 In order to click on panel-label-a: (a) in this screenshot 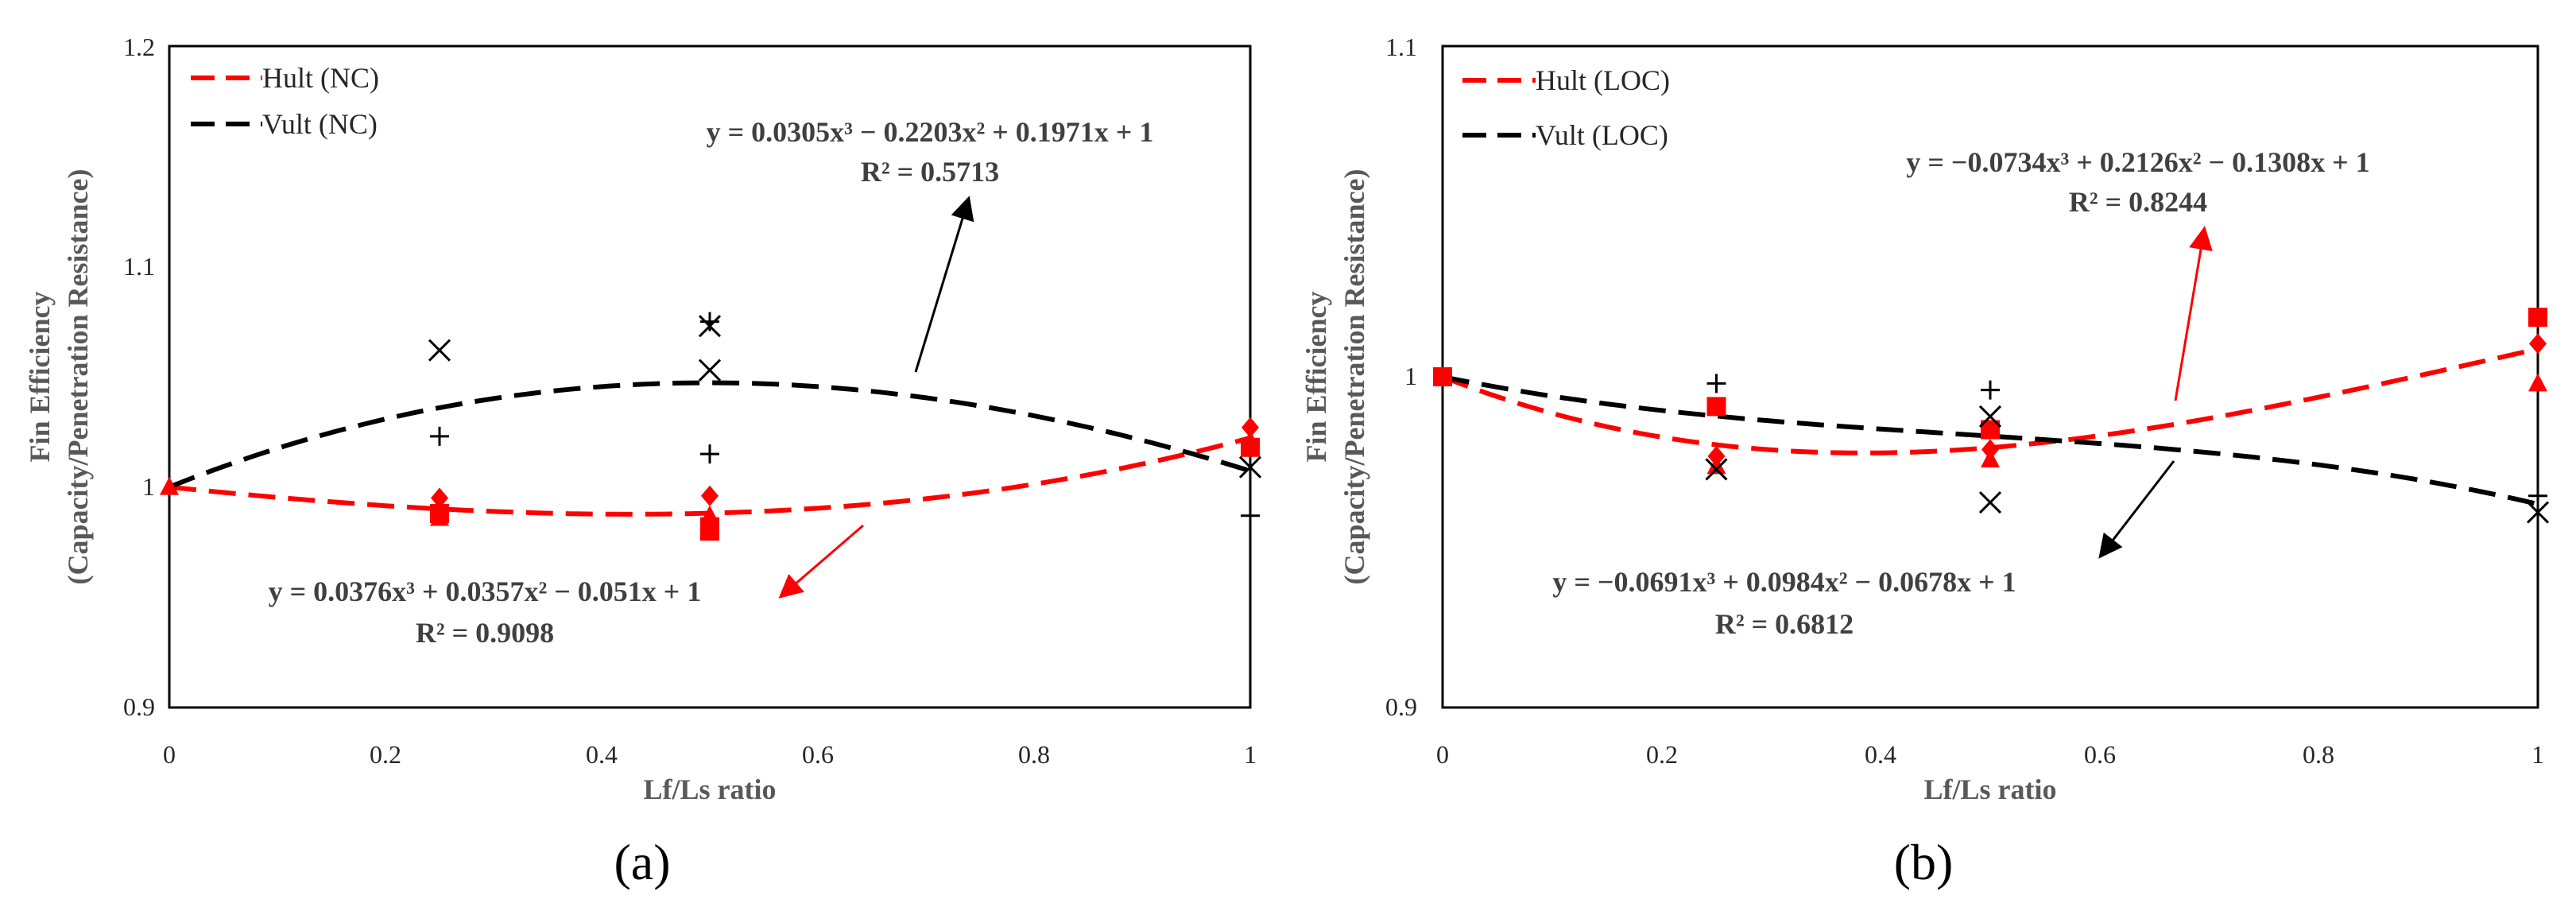, I will do `click(642, 862)`.